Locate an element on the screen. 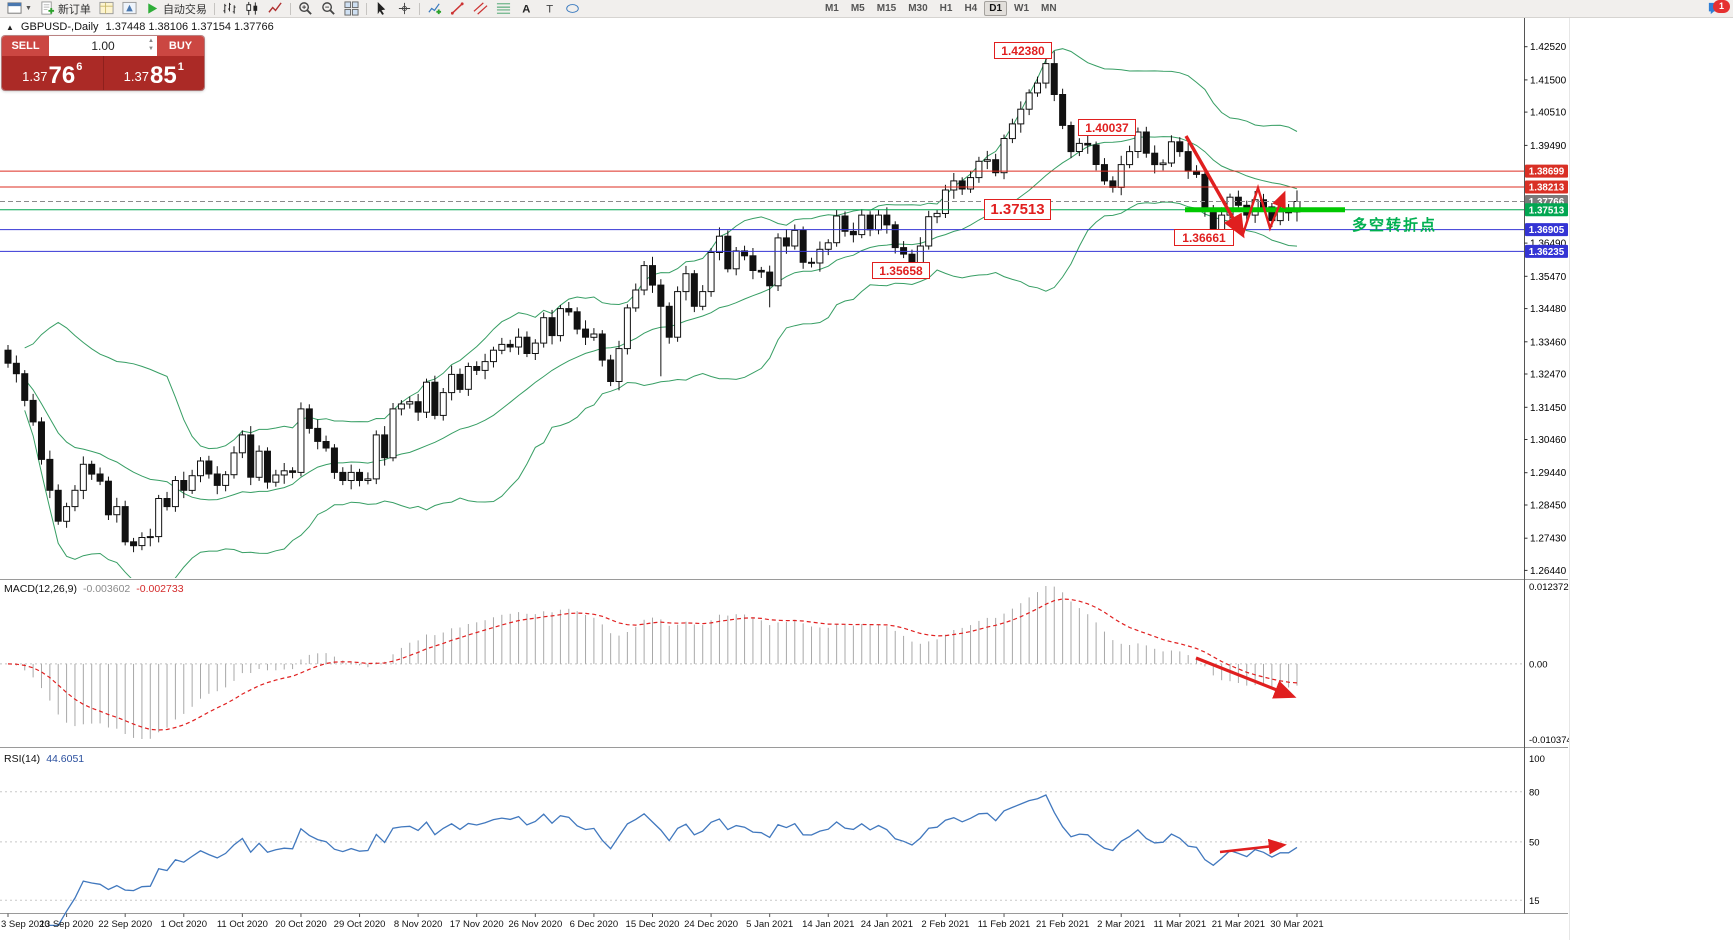 The width and height of the screenshot is (1733, 940). chart-expand-icon: ▲ is located at coordinates (10, 27).